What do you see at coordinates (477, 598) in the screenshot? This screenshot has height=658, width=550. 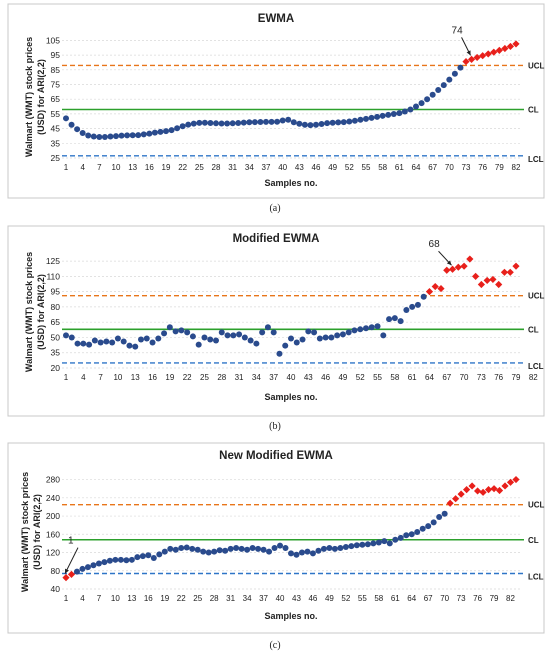 I see `x-tick-label: 76` at bounding box center [477, 598].